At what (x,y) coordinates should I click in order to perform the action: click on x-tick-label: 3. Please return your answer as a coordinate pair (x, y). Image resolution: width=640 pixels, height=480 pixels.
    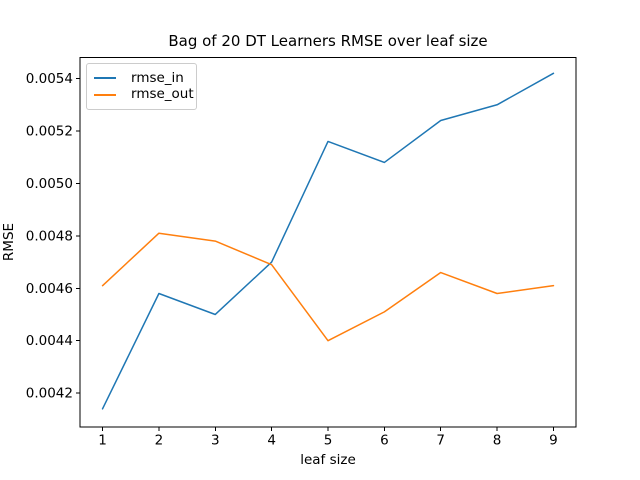
    Looking at the image, I should click on (215, 441).